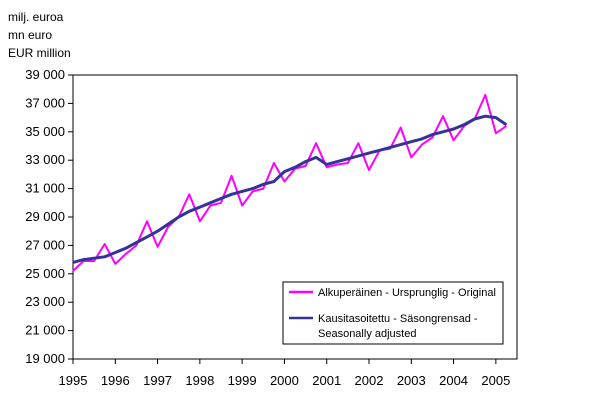  What do you see at coordinates (45, 159) in the screenshot?
I see `y-tick-label: 33 000` at bounding box center [45, 159].